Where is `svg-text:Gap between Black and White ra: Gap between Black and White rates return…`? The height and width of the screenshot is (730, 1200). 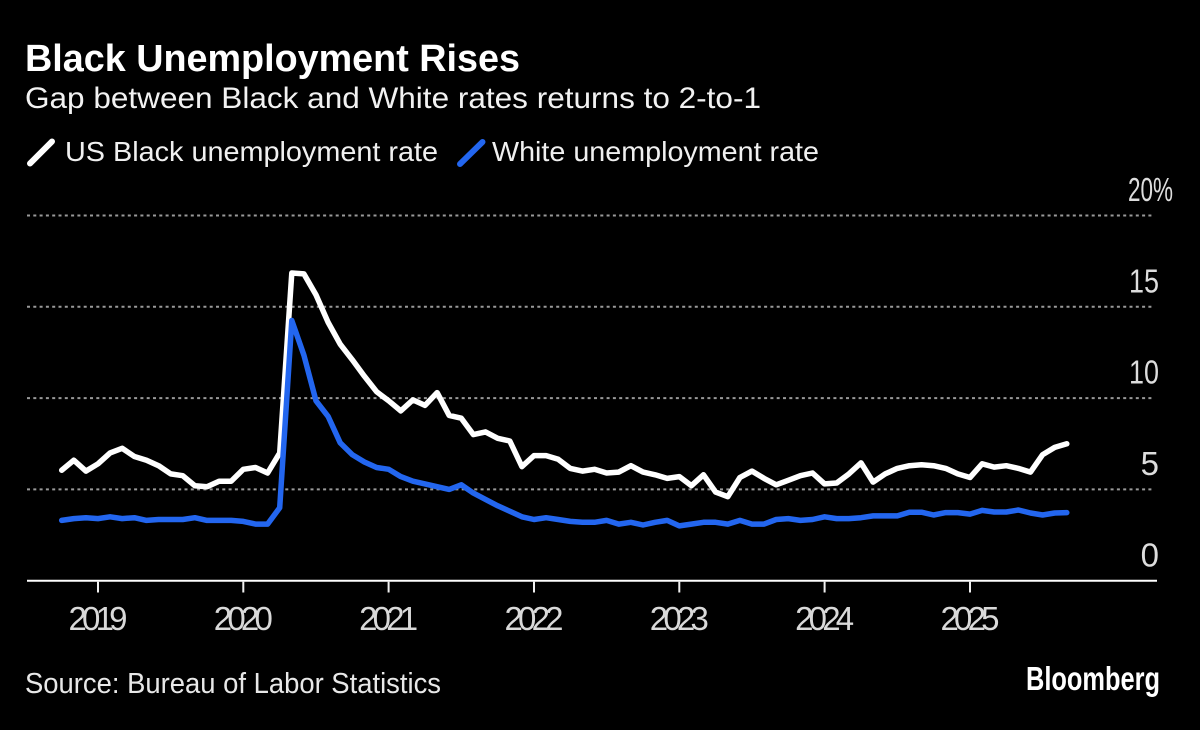 svg-text:Gap between Black and White ra: Gap between Black and White rates return… is located at coordinates (393, 98).